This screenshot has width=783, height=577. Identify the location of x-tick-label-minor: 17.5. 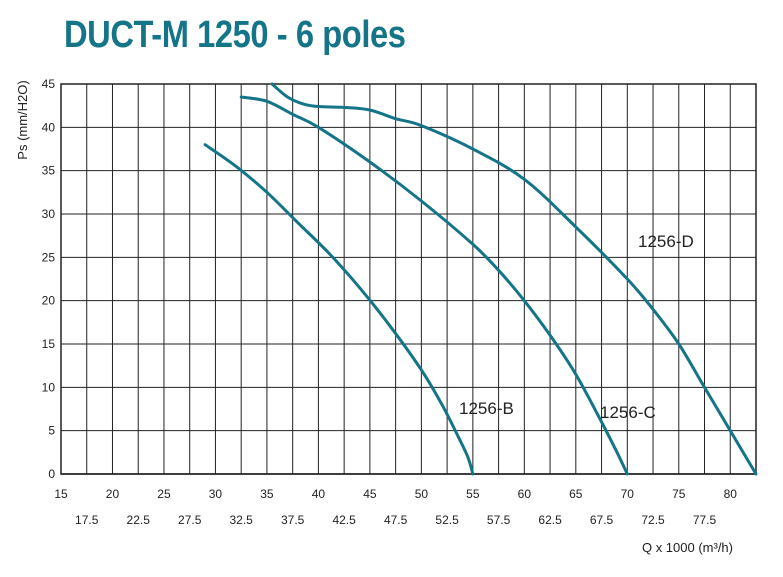
(87, 520).